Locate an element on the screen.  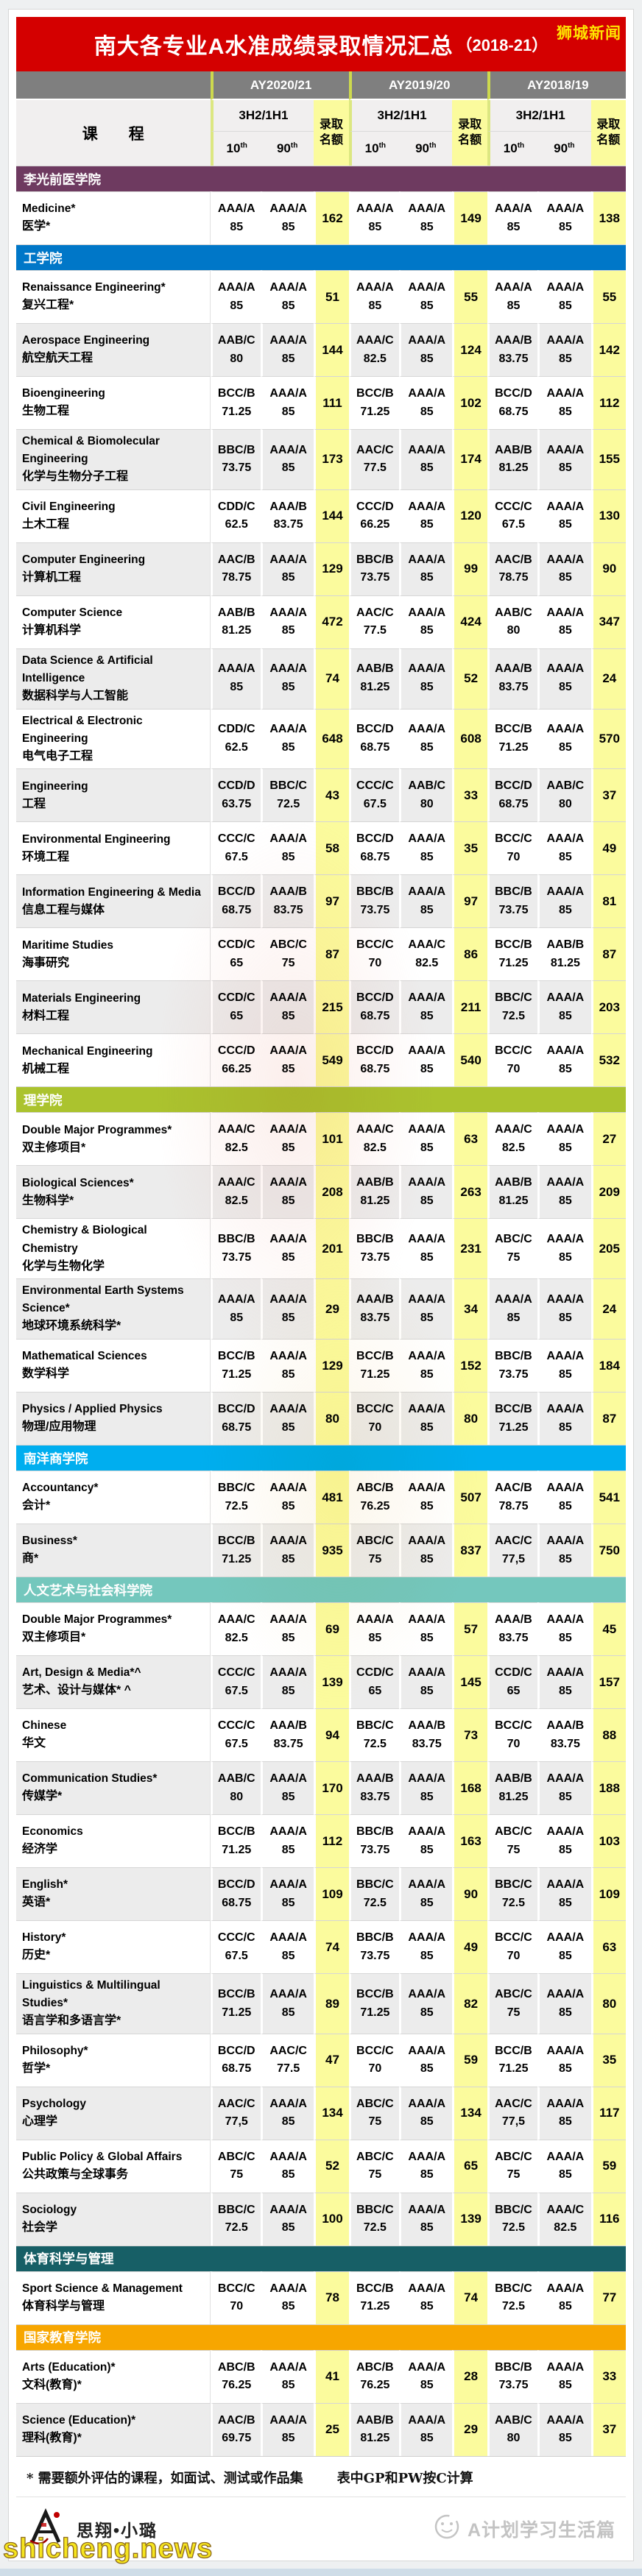
course-cell: Renaissance Engineering* 复兴工程* is located at coordinates (113, 296).